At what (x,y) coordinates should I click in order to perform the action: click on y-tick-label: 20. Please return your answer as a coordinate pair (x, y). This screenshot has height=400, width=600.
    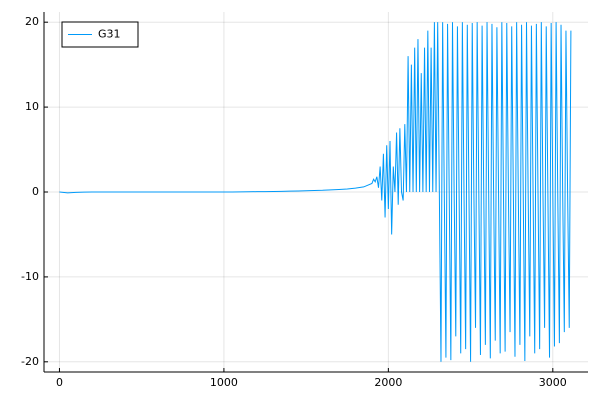
    Looking at the image, I should click on (32, 21).